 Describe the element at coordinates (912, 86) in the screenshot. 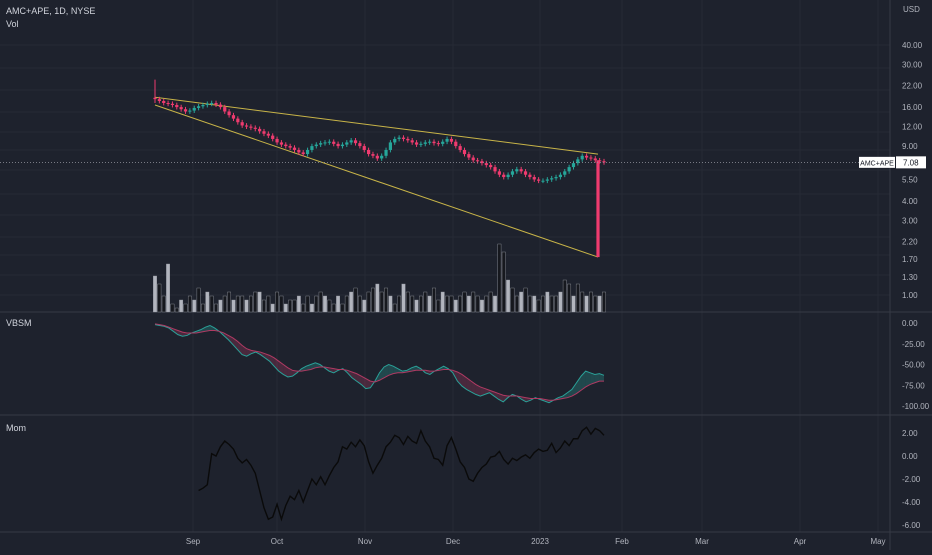

I see `price-tick: 22.00` at that location.